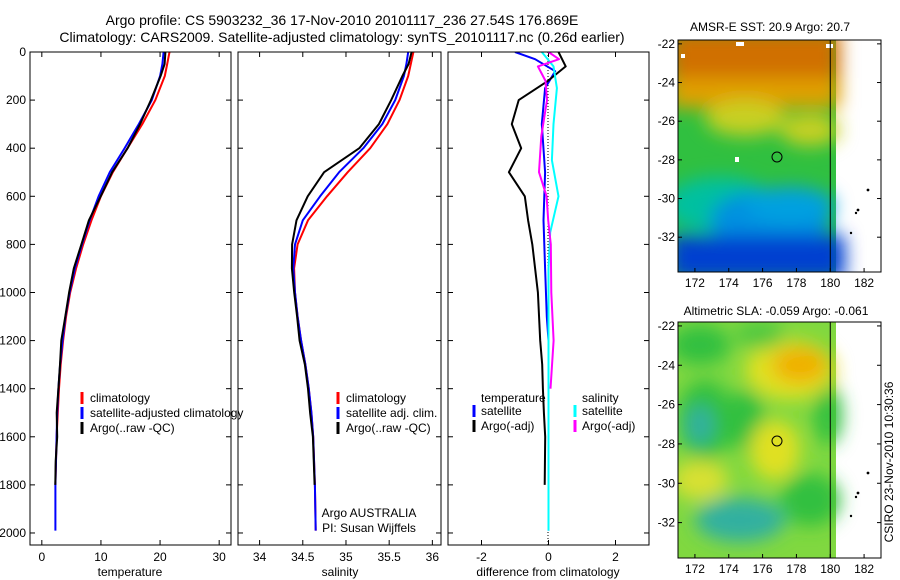  What do you see at coordinates (547, 572) in the screenshot?
I see `difference-xlabel: difference from climatology` at bounding box center [547, 572].